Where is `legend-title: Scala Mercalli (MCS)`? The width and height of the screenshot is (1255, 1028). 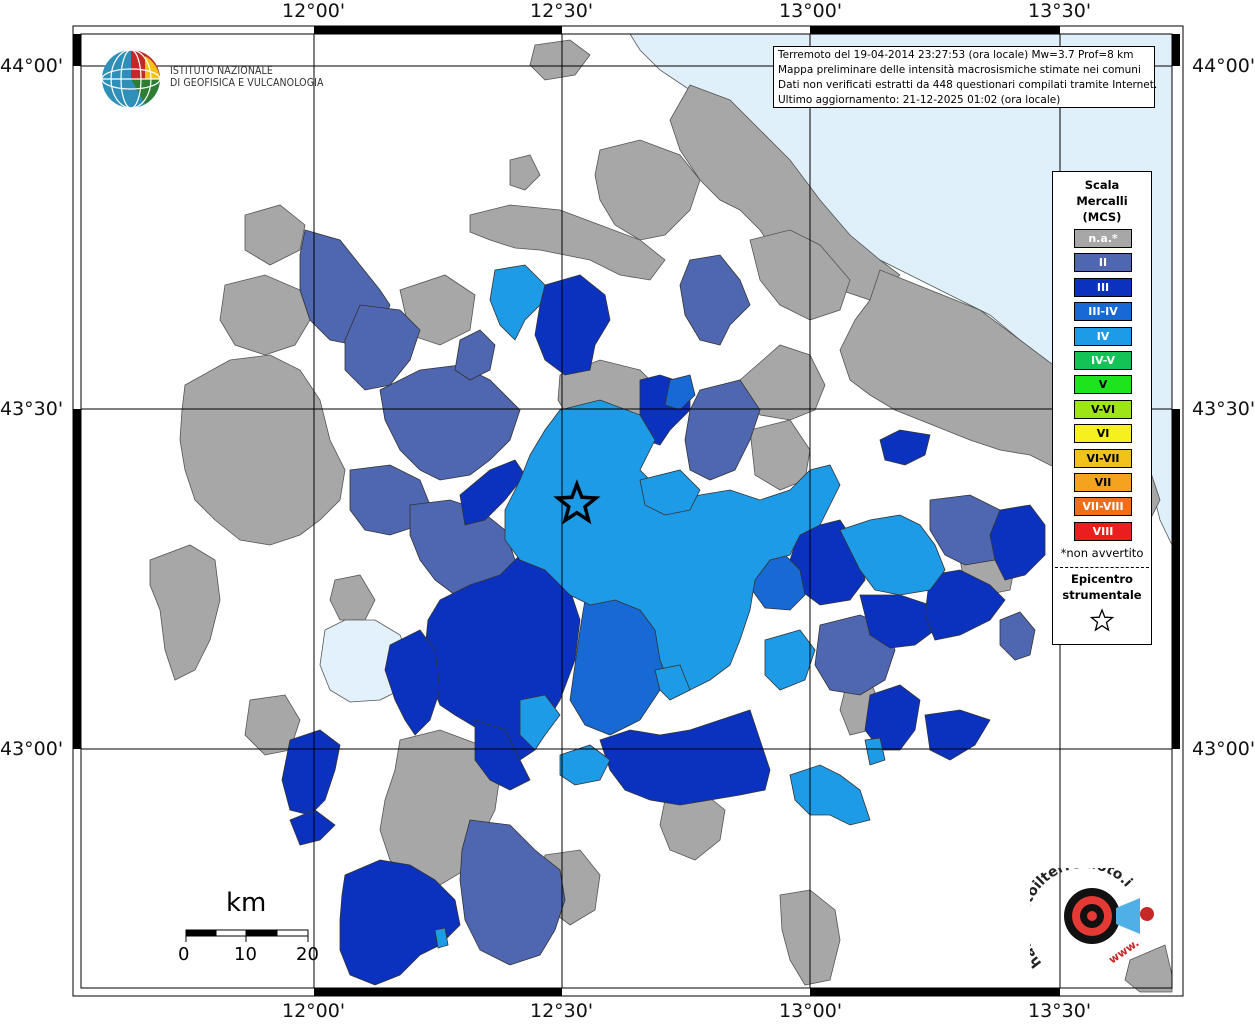
legend-title: Scala Mercalli (MCS) is located at coordinates (1102, 201).